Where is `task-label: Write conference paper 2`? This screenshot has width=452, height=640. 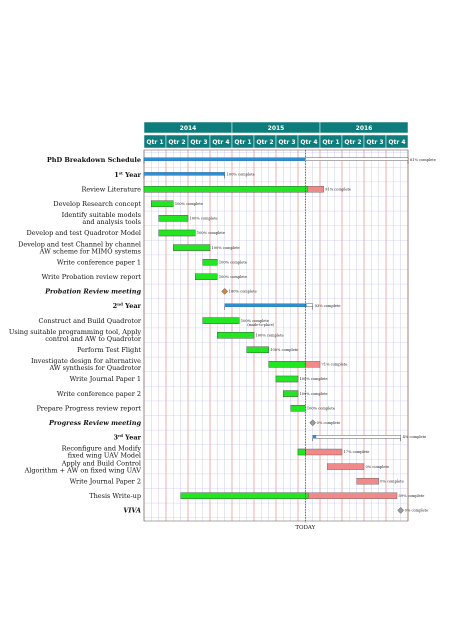 task-label: Write conference paper 2 is located at coordinates (99, 394).